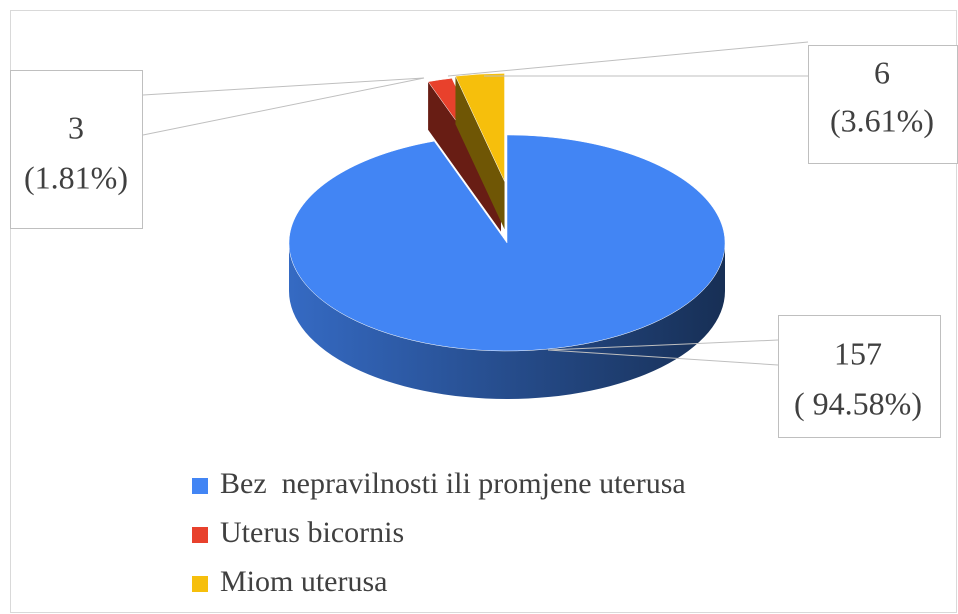 Image resolution: width=958 pixels, height=614 pixels. I want to click on data-label: ( 94.58%), so click(858, 403).